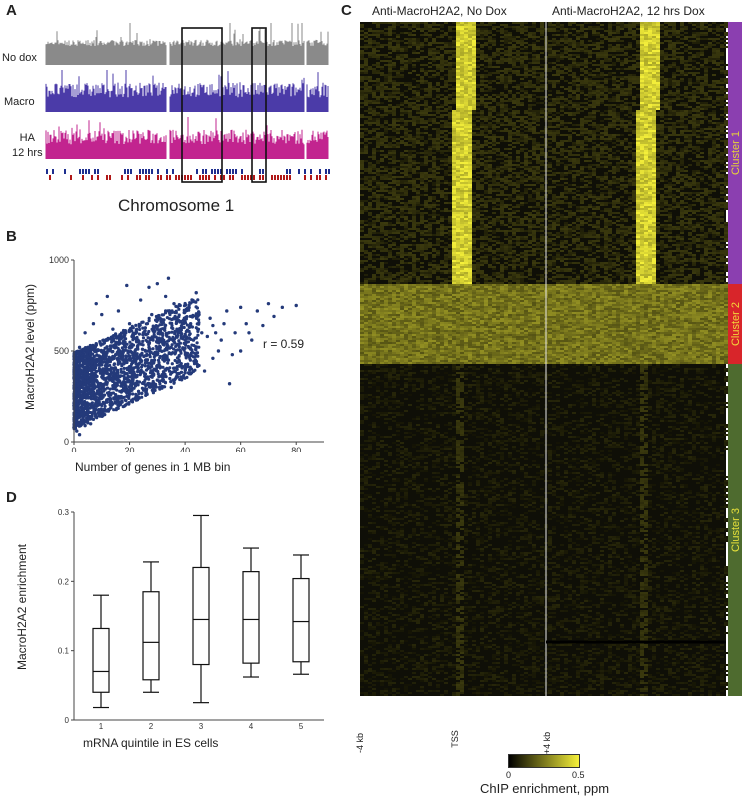 This screenshot has width=748, height=800. Describe the element at coordinates (11, 10) in the screenshot. I see `panel-a-letter: A` at that location.